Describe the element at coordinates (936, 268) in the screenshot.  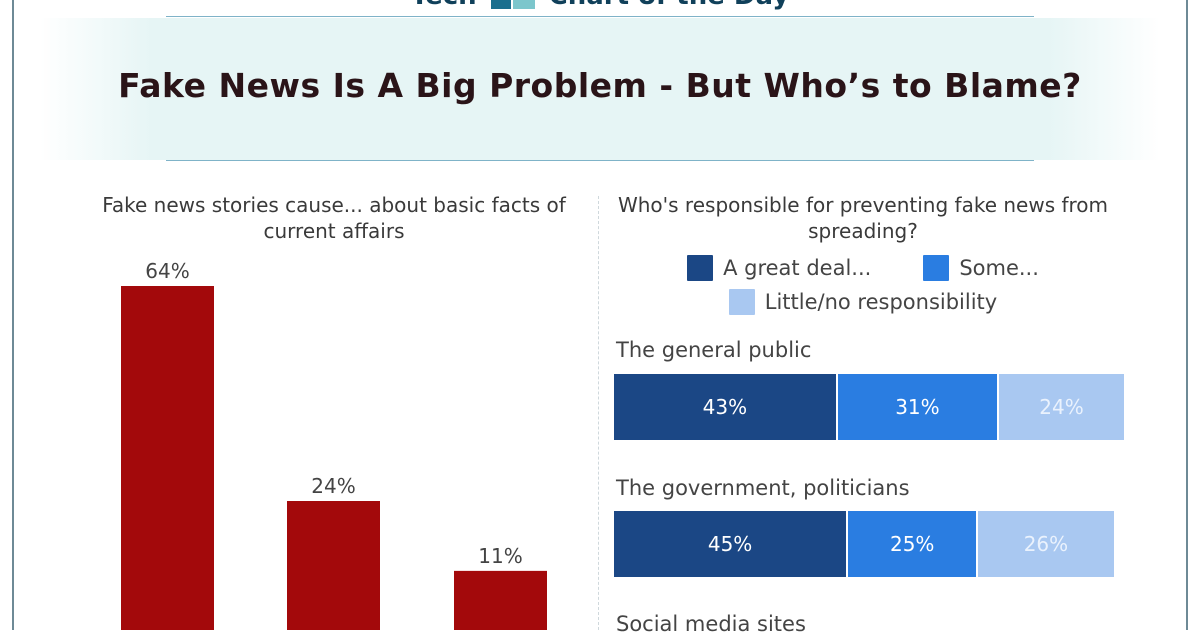
I see `legend-swatch-some` at that location.